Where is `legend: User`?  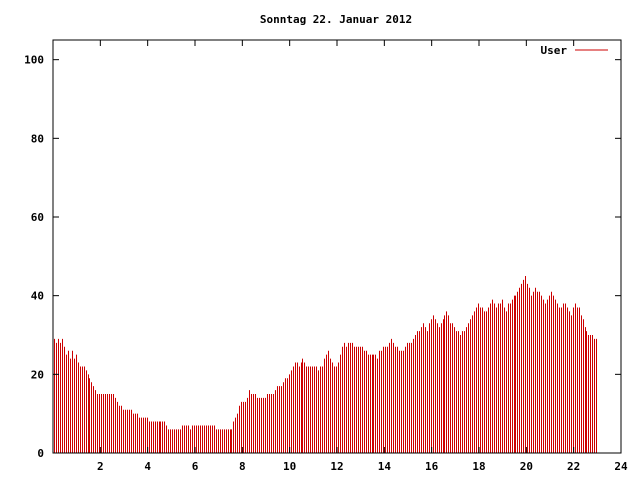
legend: User is located at coordinates (574, 50).